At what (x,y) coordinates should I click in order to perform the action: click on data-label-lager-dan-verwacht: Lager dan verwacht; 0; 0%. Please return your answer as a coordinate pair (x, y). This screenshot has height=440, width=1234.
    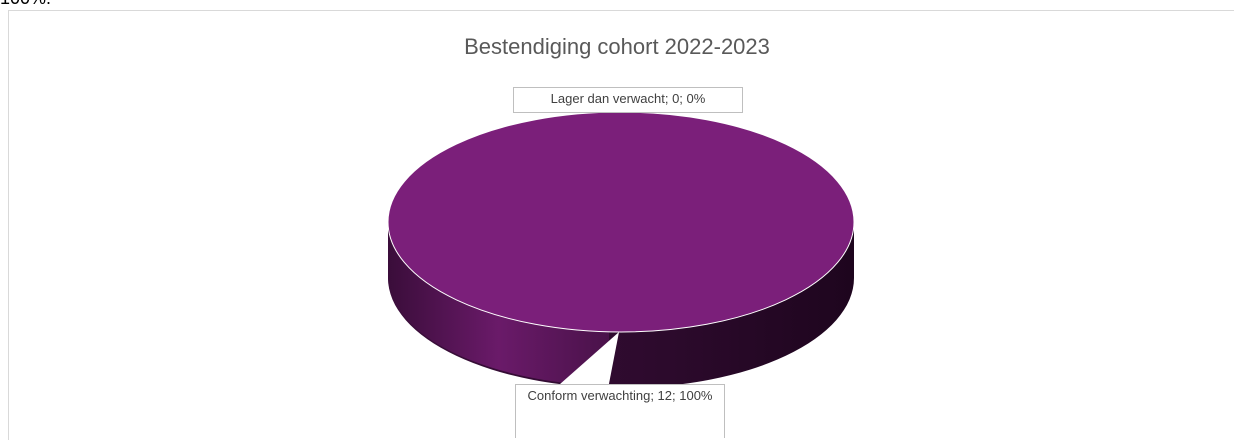
    Looking at the image, I should click on (628, 100).